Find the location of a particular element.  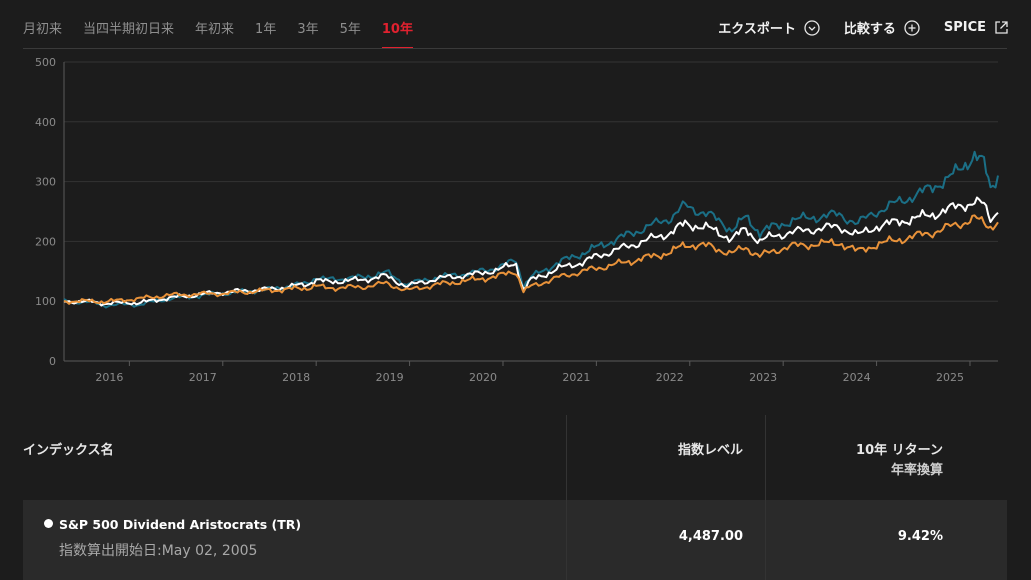

plus-circle-icon is located at coordinates (912, 27).